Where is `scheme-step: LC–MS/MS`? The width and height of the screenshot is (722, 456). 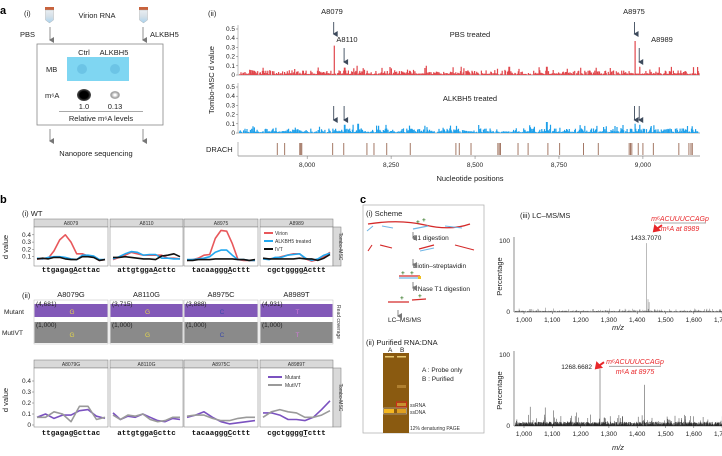
scheme-step: LC–MS/MS is located at coordinates (405, 320).